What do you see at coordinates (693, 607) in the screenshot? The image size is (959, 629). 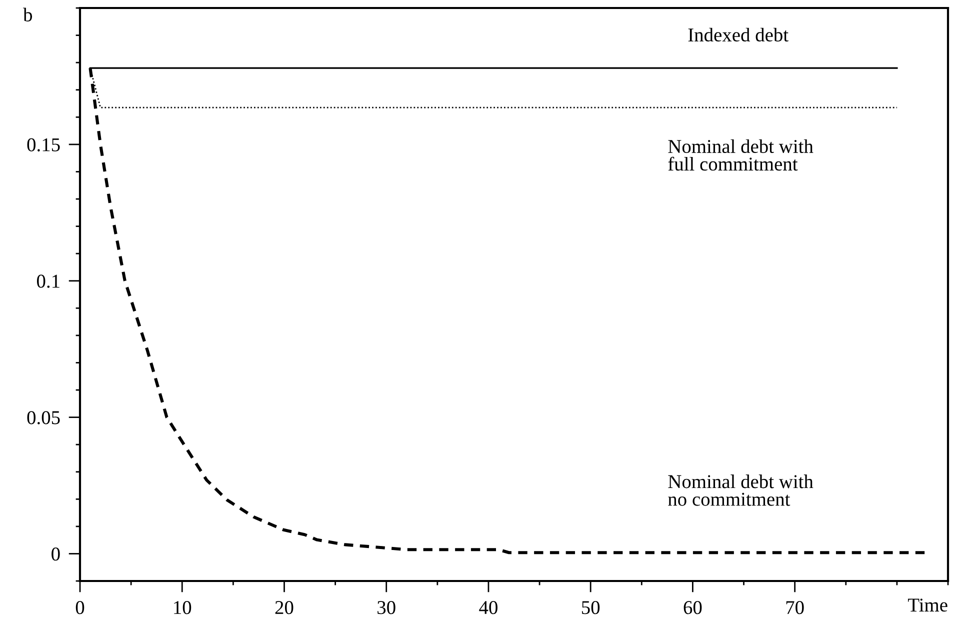 I see `x-tick-label: 60` at bounding box center [693, 607].